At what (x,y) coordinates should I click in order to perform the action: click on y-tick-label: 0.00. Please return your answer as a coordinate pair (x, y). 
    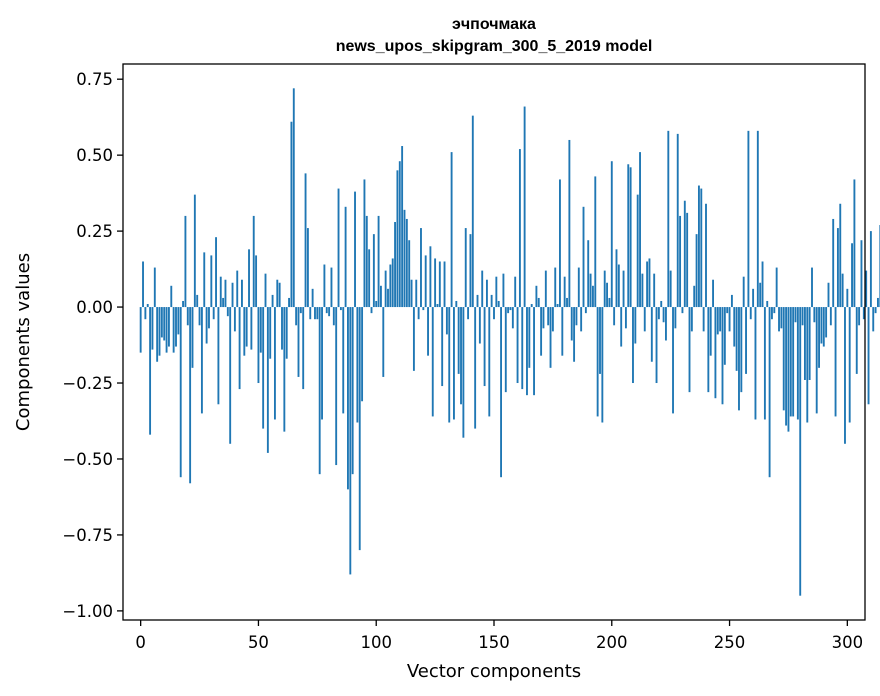
    Looking at the image, I should click on (94, 307).